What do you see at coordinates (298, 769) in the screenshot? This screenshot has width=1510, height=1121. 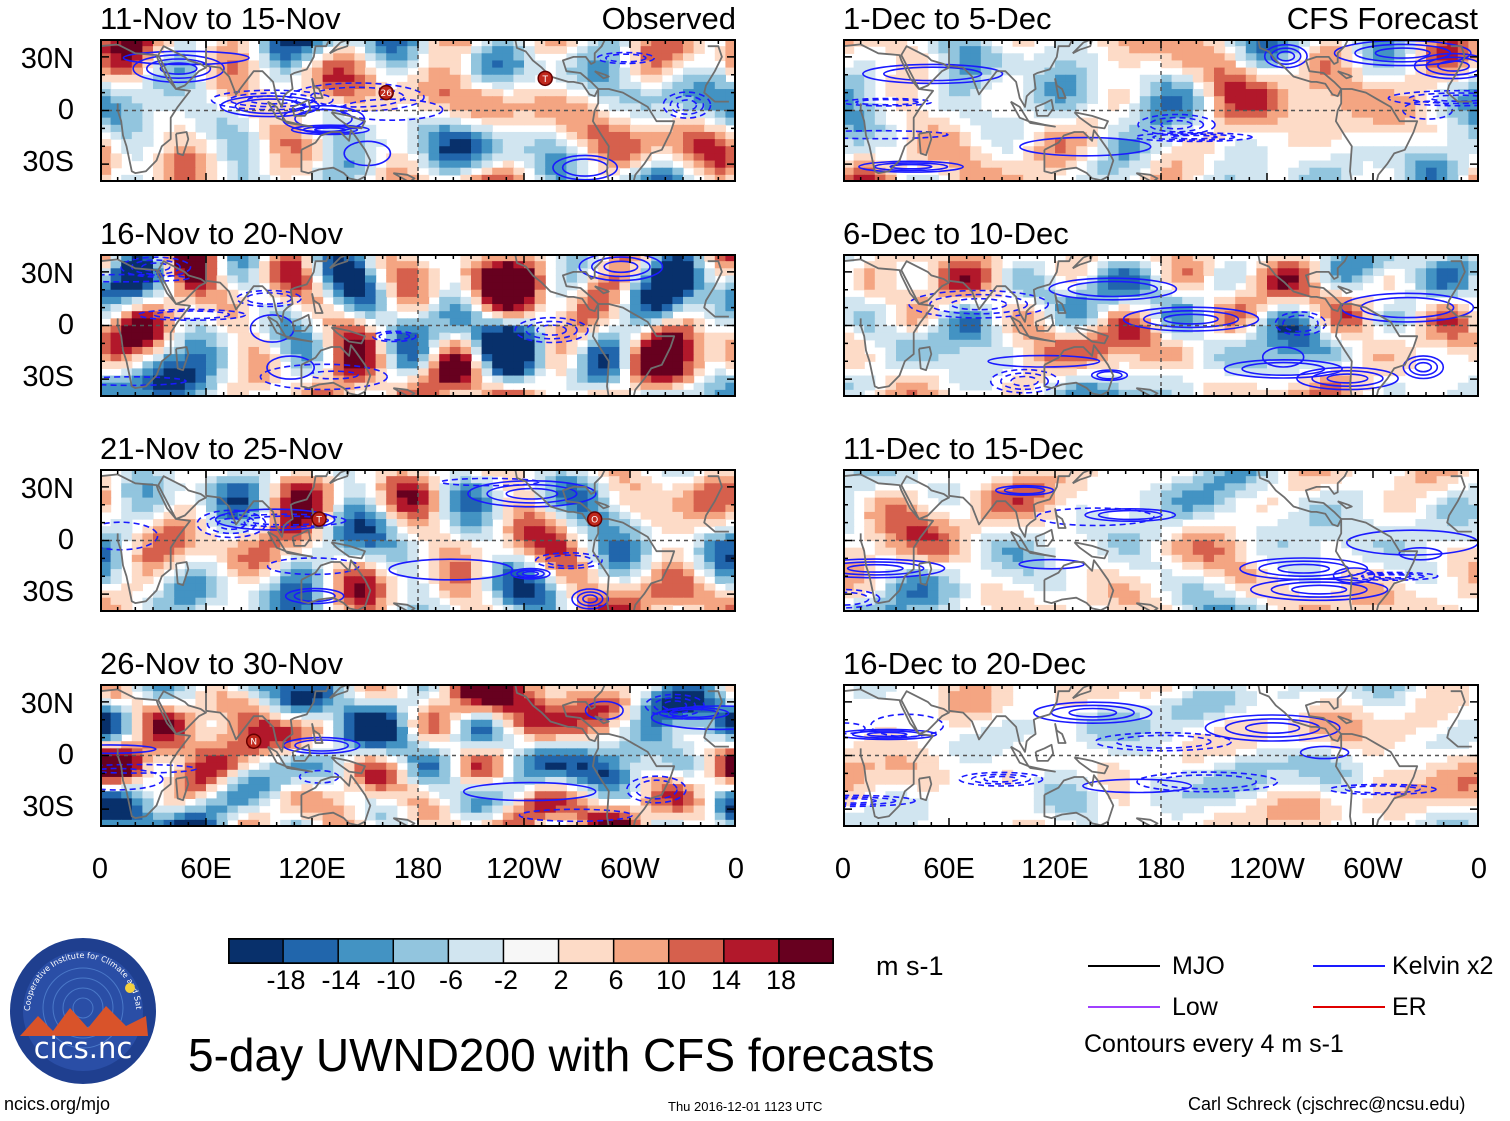 I see `land-outline` at bounding box center [298, 769].